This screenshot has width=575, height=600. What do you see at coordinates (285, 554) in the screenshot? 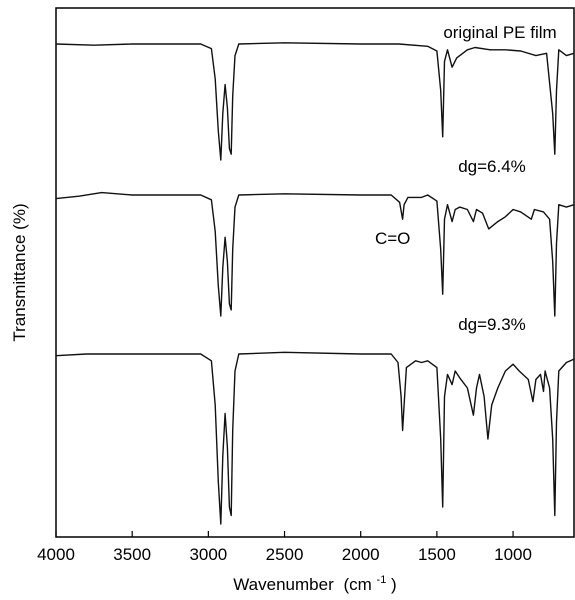
I see `x-tick-label: 2500` at bounding box center [285, 554].